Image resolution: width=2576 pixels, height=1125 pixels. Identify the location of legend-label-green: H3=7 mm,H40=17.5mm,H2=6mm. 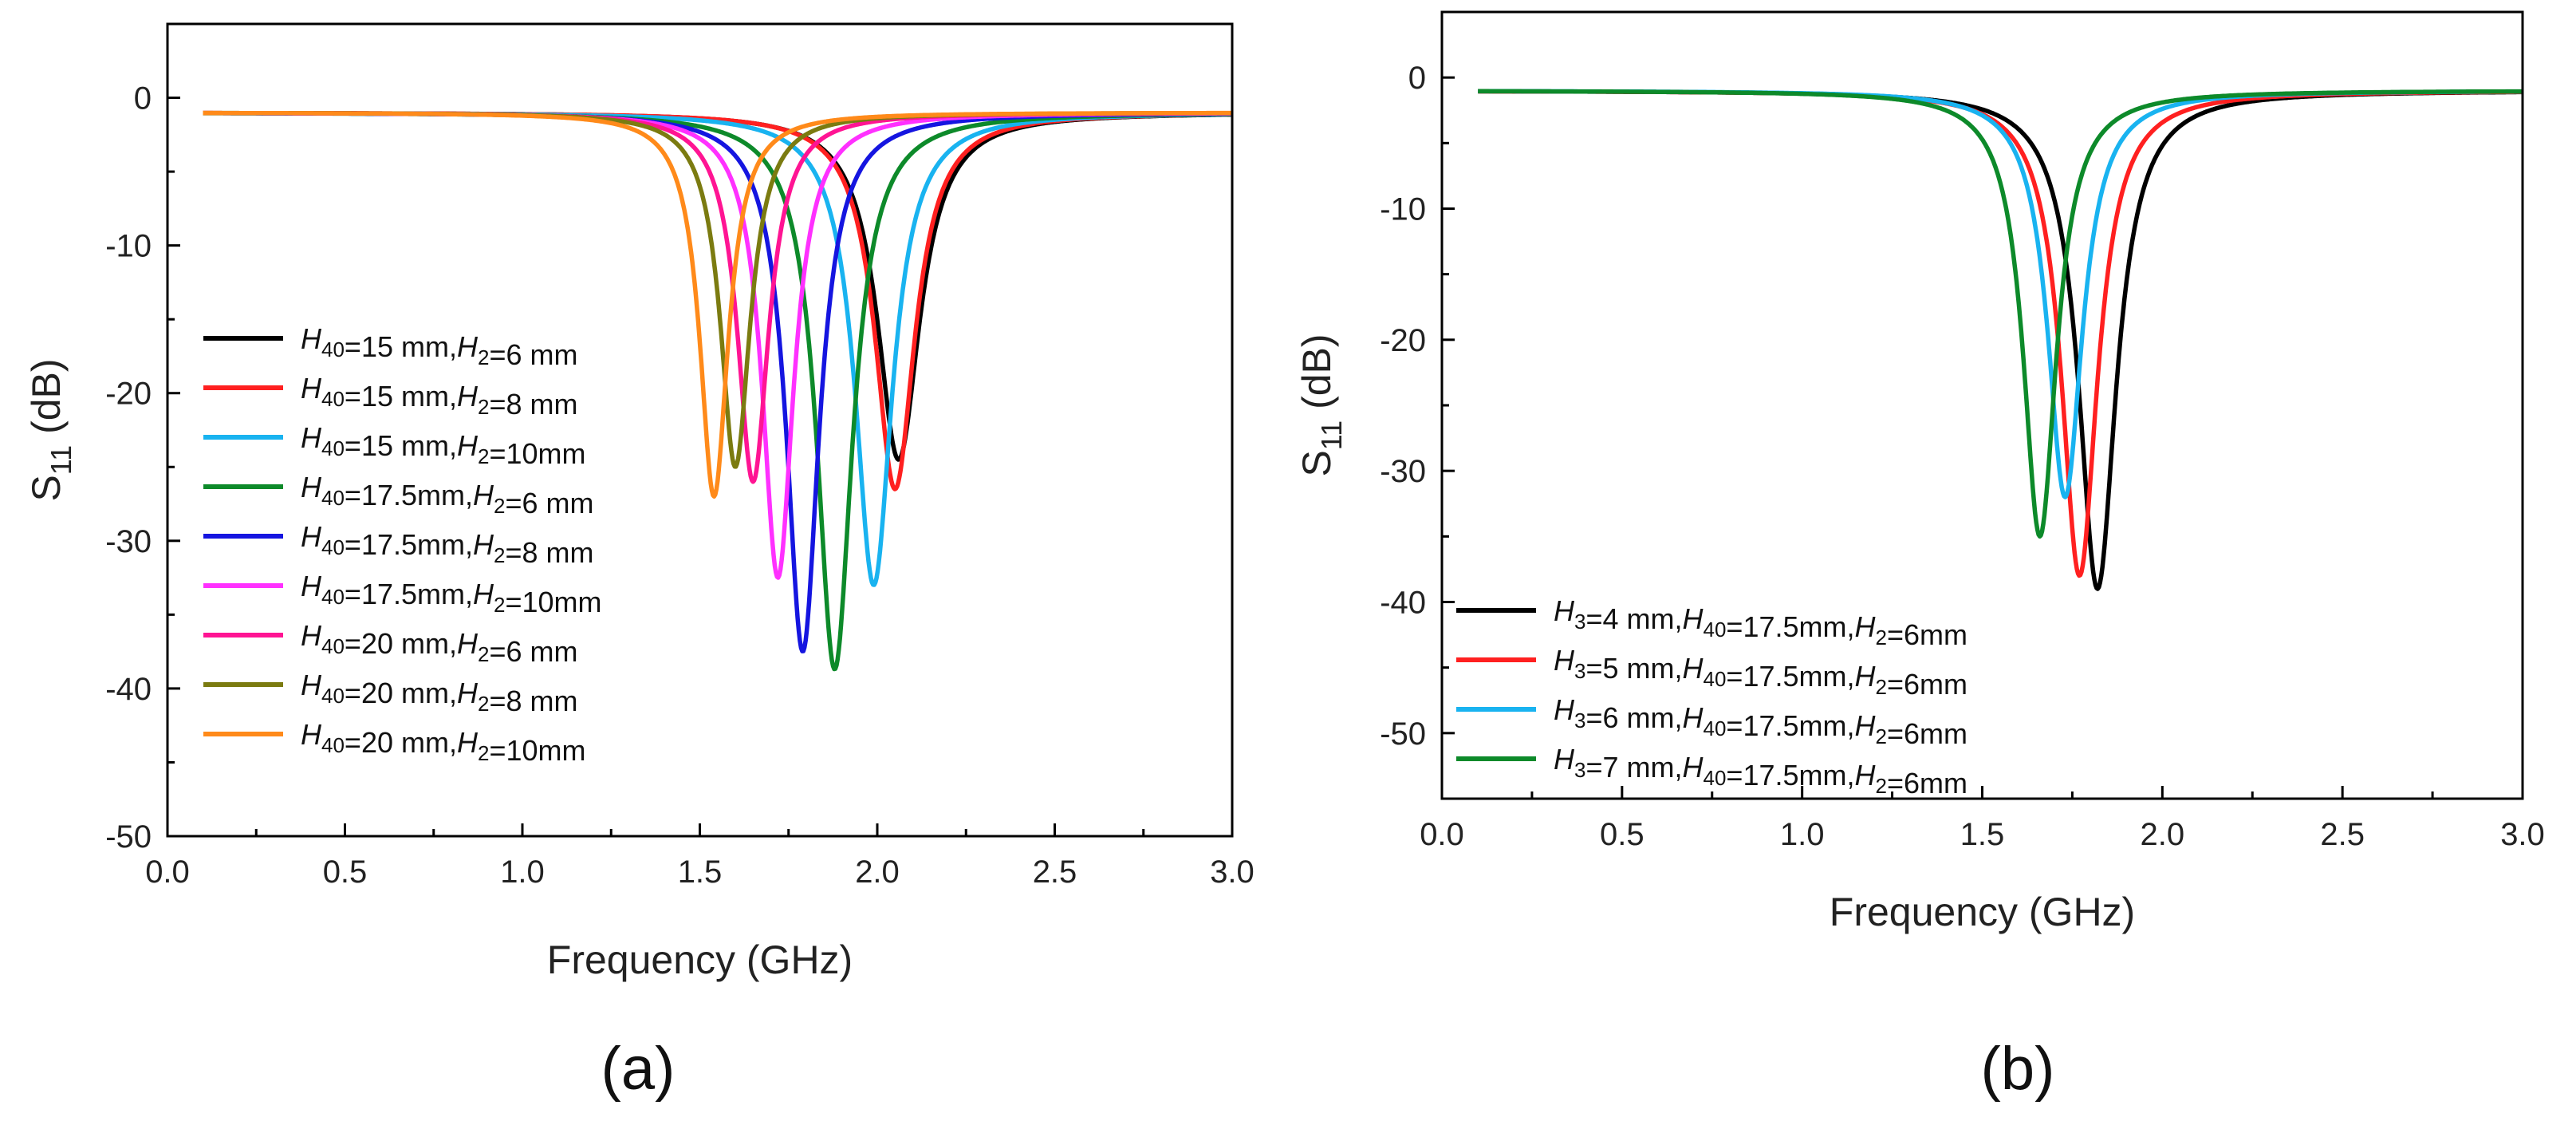
(1760, 771).